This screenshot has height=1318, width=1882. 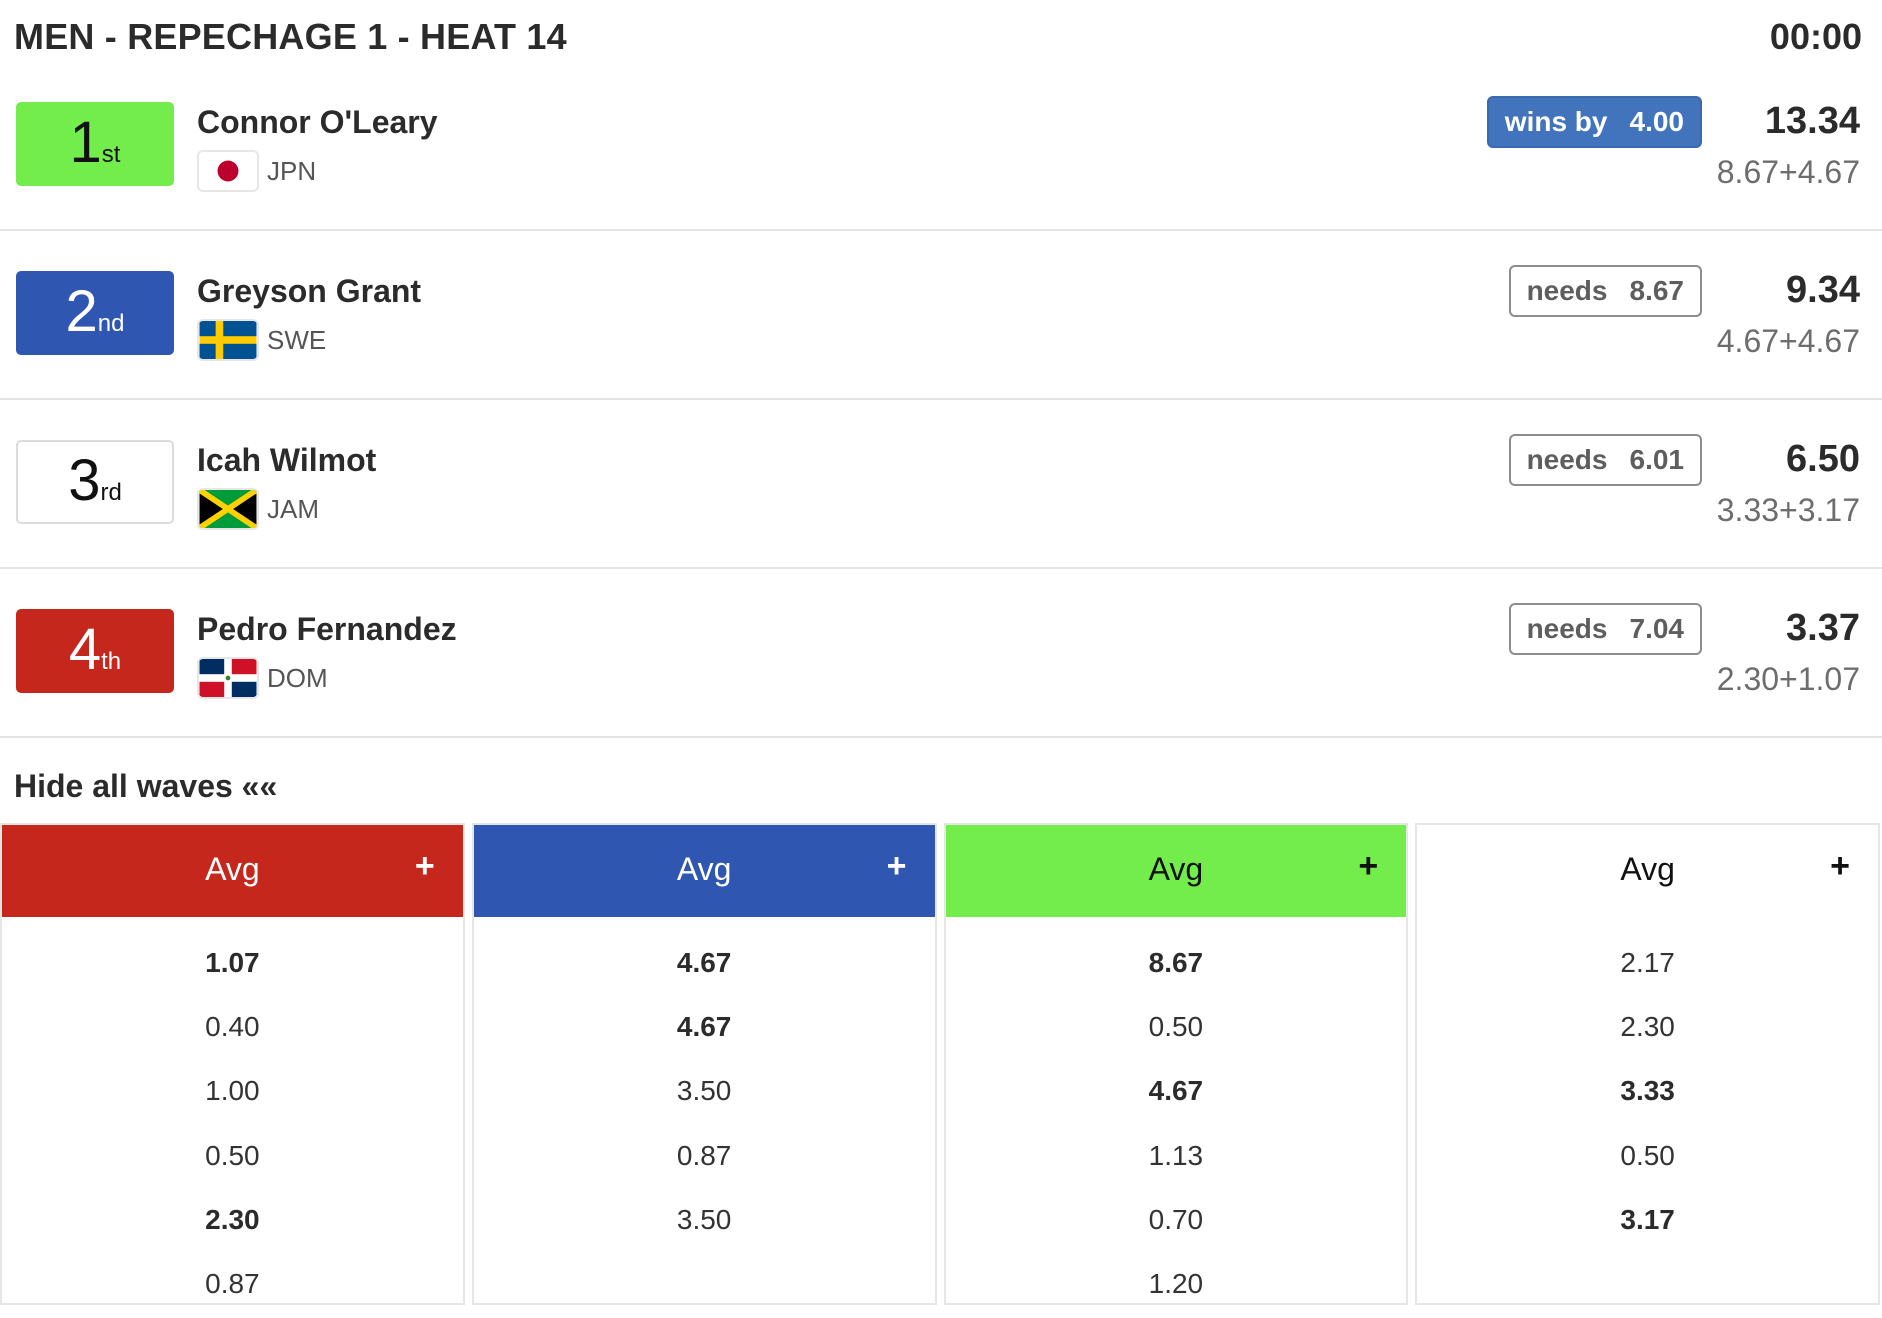 What do you see at coordinates (1823, 628) in the screenshot?
I see `total-score: 3.37` at bounding box center [1823, 628].